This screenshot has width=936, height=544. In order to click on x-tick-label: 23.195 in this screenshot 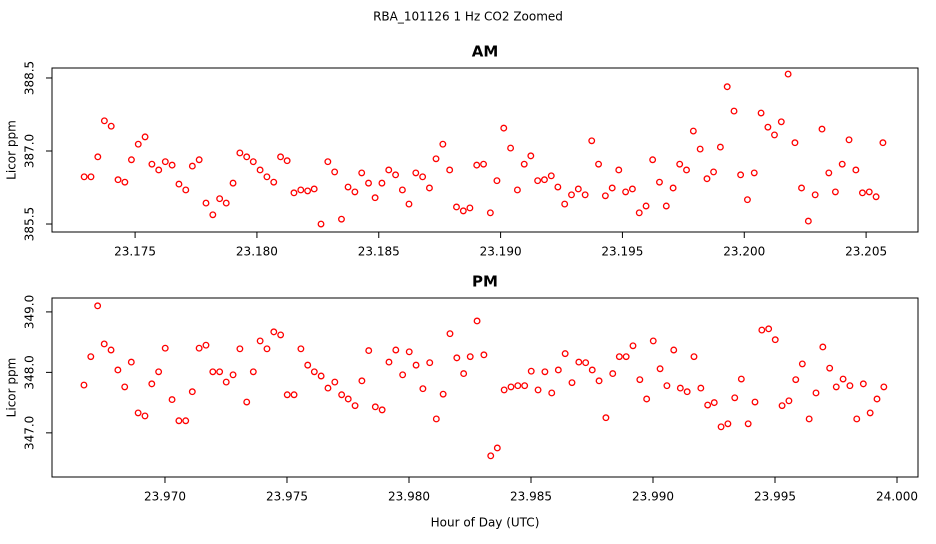, I will do `click(622, 252)`.